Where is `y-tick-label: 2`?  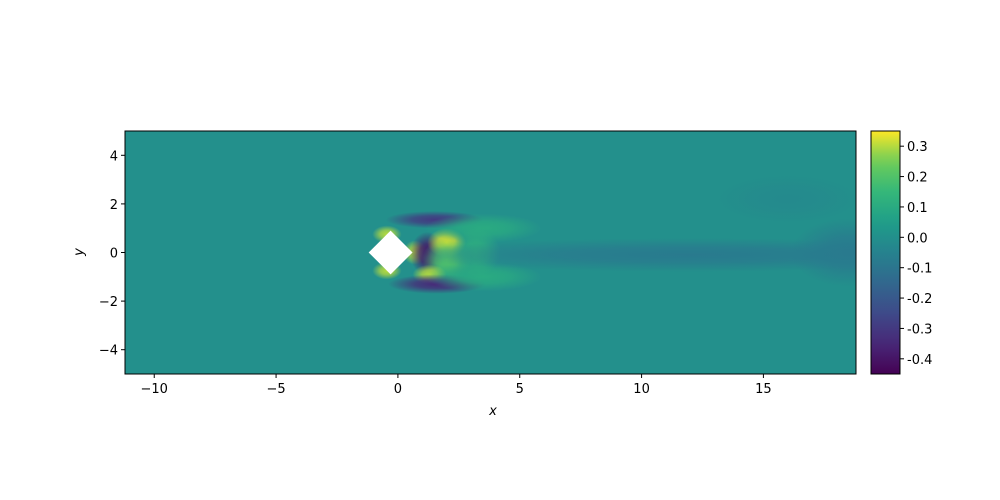
y-tick-label: 2 is located at coordinates (114, 205).